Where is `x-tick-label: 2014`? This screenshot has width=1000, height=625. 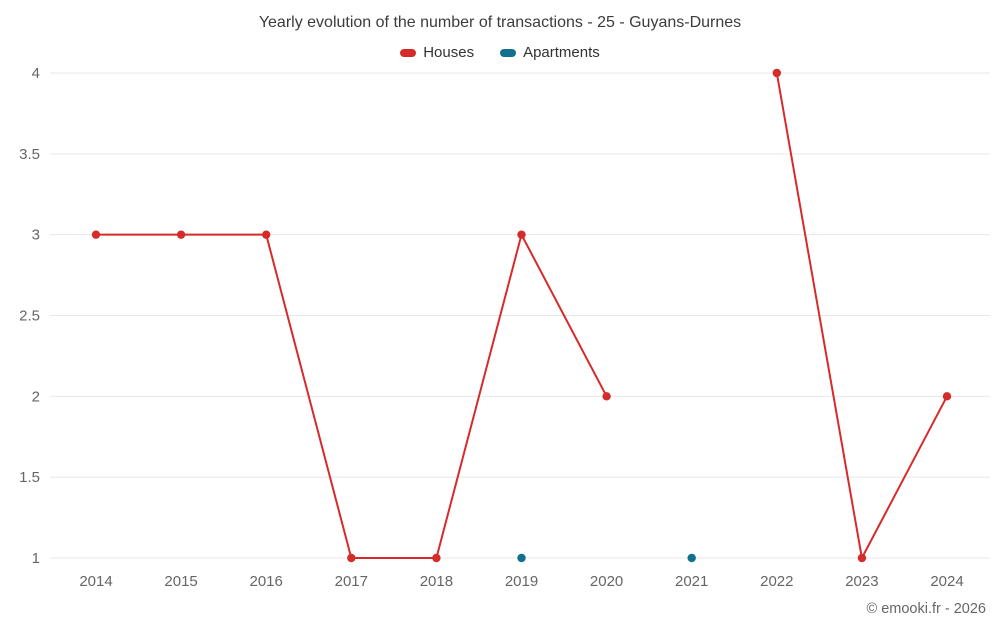 x-tick-label: 2014 is located at coordinates (95, 581).